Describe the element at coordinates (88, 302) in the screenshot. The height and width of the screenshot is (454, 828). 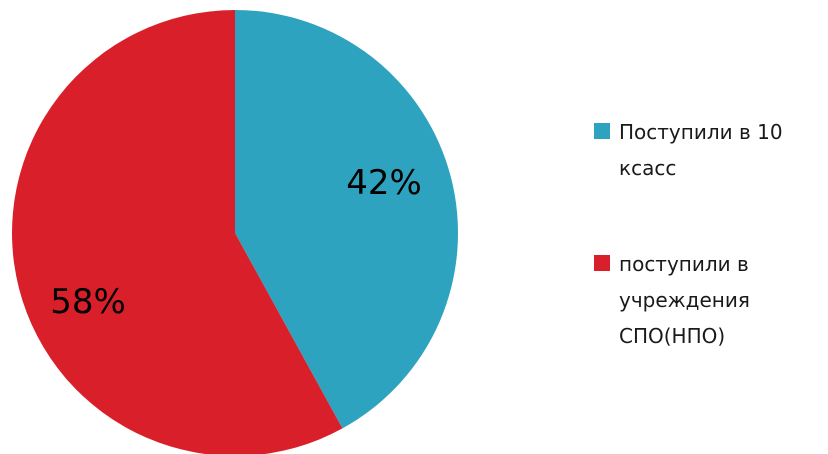
I see `data-label-58-percent: 58%` at that location.